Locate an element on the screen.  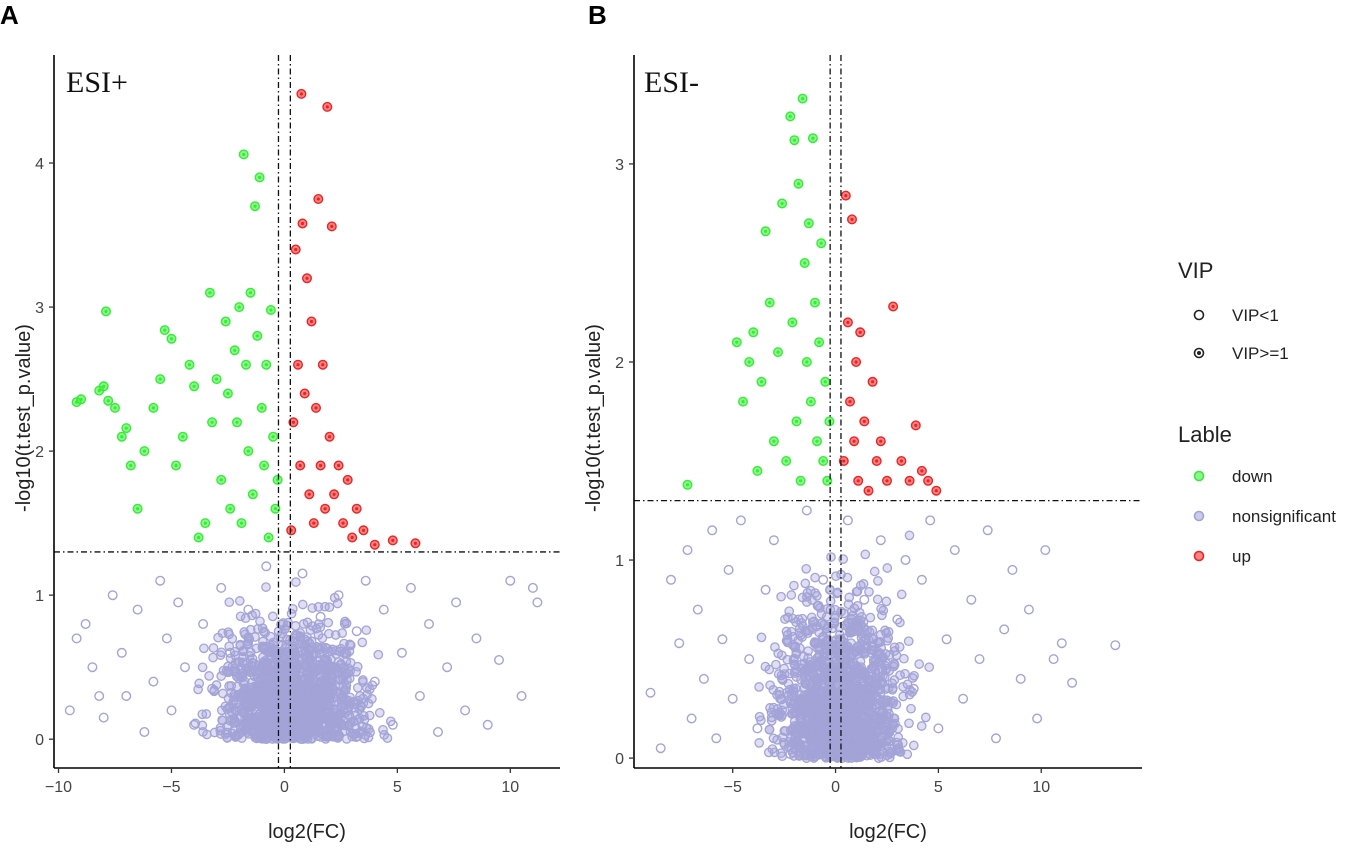
y-tick-label: 2 is located at coordinates (39, 452).